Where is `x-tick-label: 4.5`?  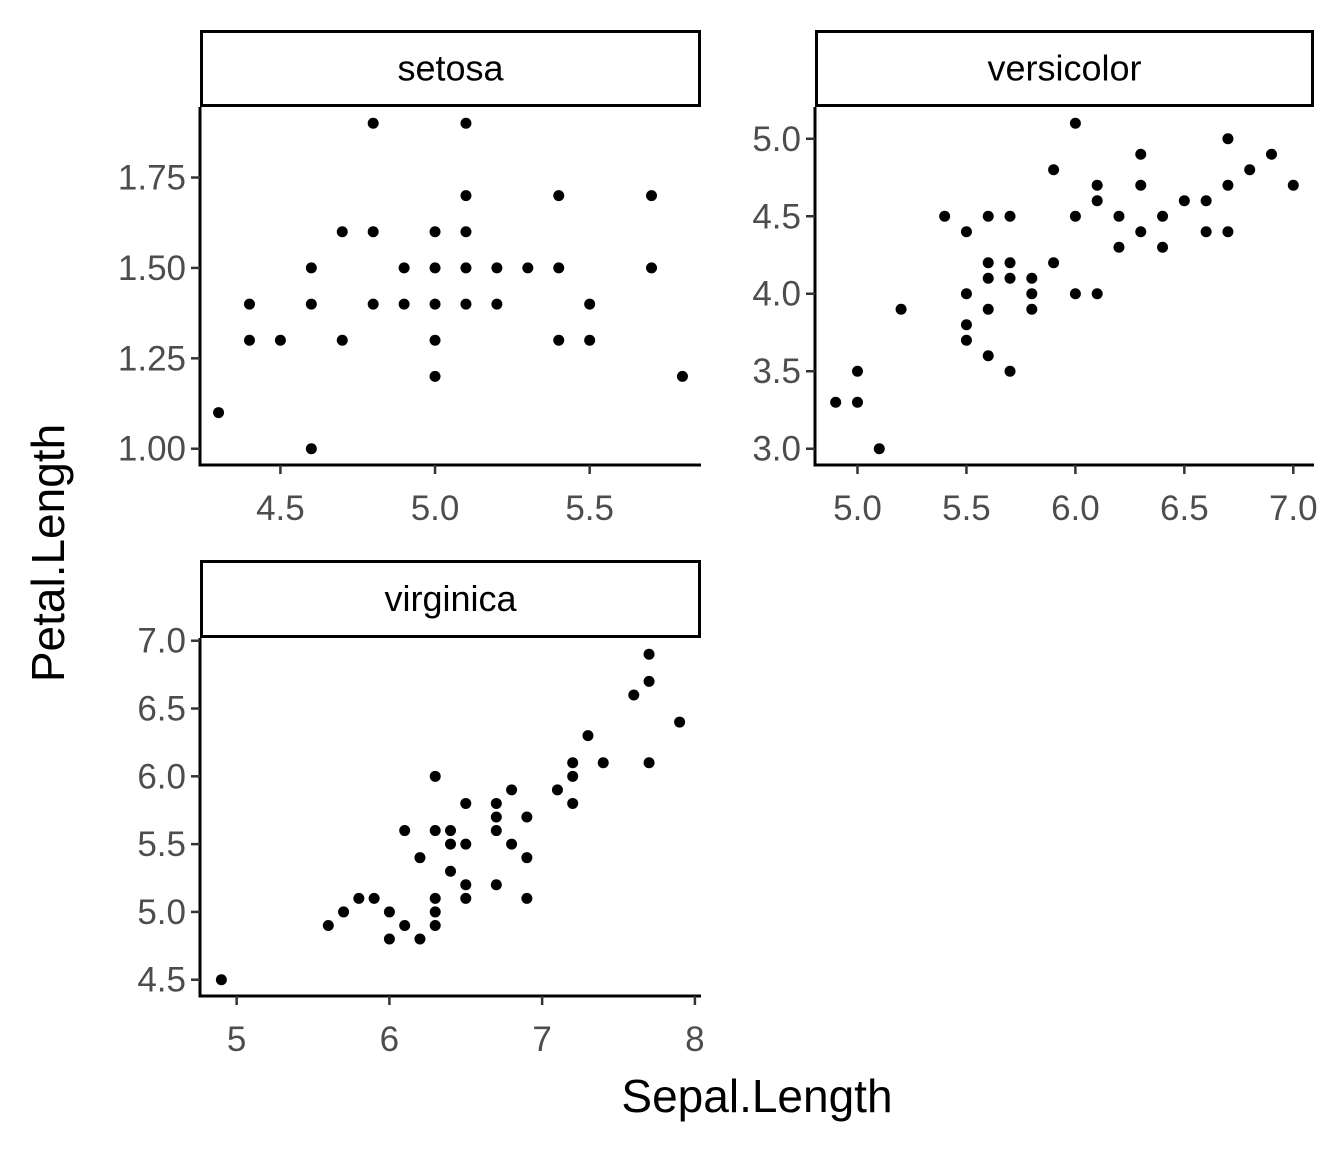 x-tick-label: 4.5 is located at coordinates (280, 508).